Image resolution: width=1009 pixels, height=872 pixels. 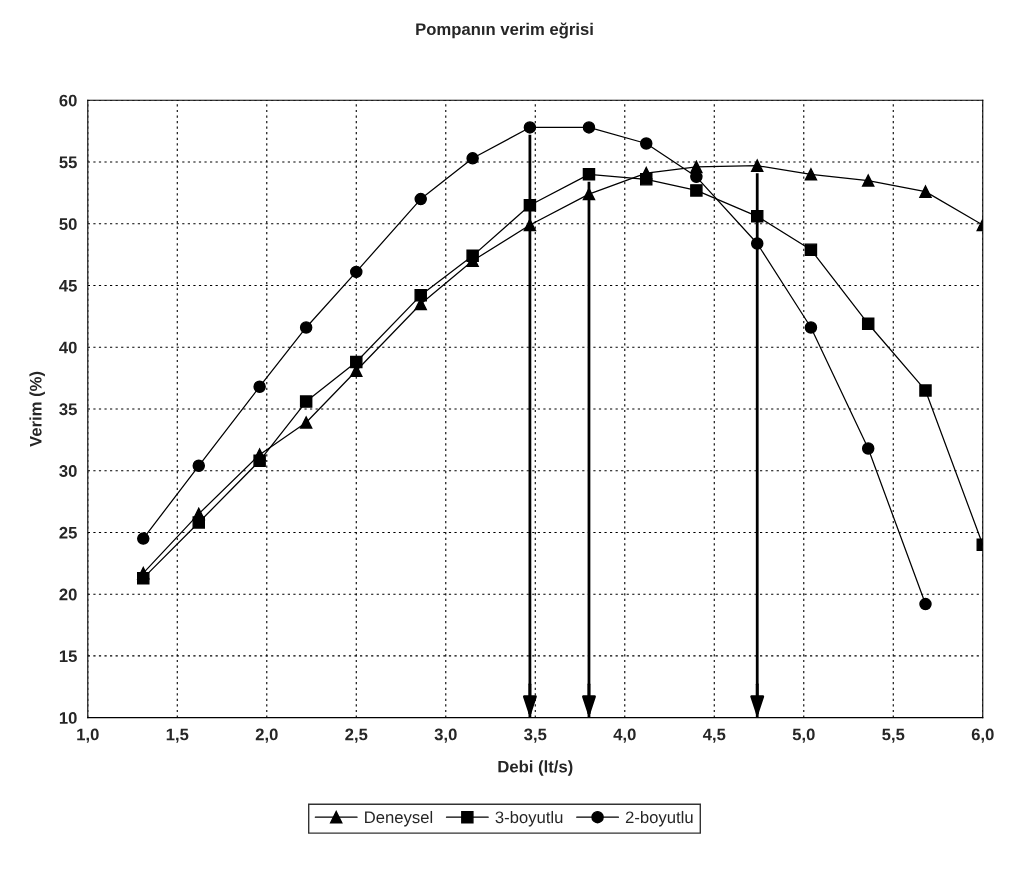 What do you see at coordinates (68, 100) in the screenshot?
I see `y-tick-label: 60` at bounding box center [68, 100].